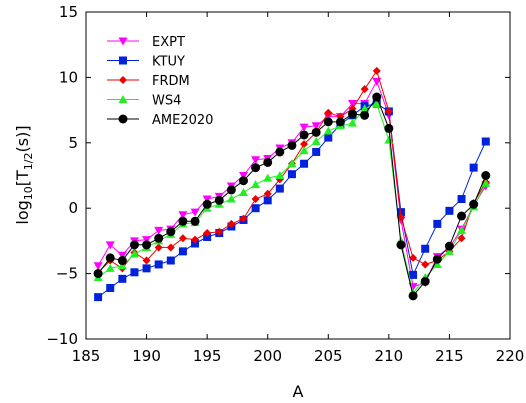 This screenshot has height=403, width=526. I want to click on y-tick-label: −10, so click(62, 339).